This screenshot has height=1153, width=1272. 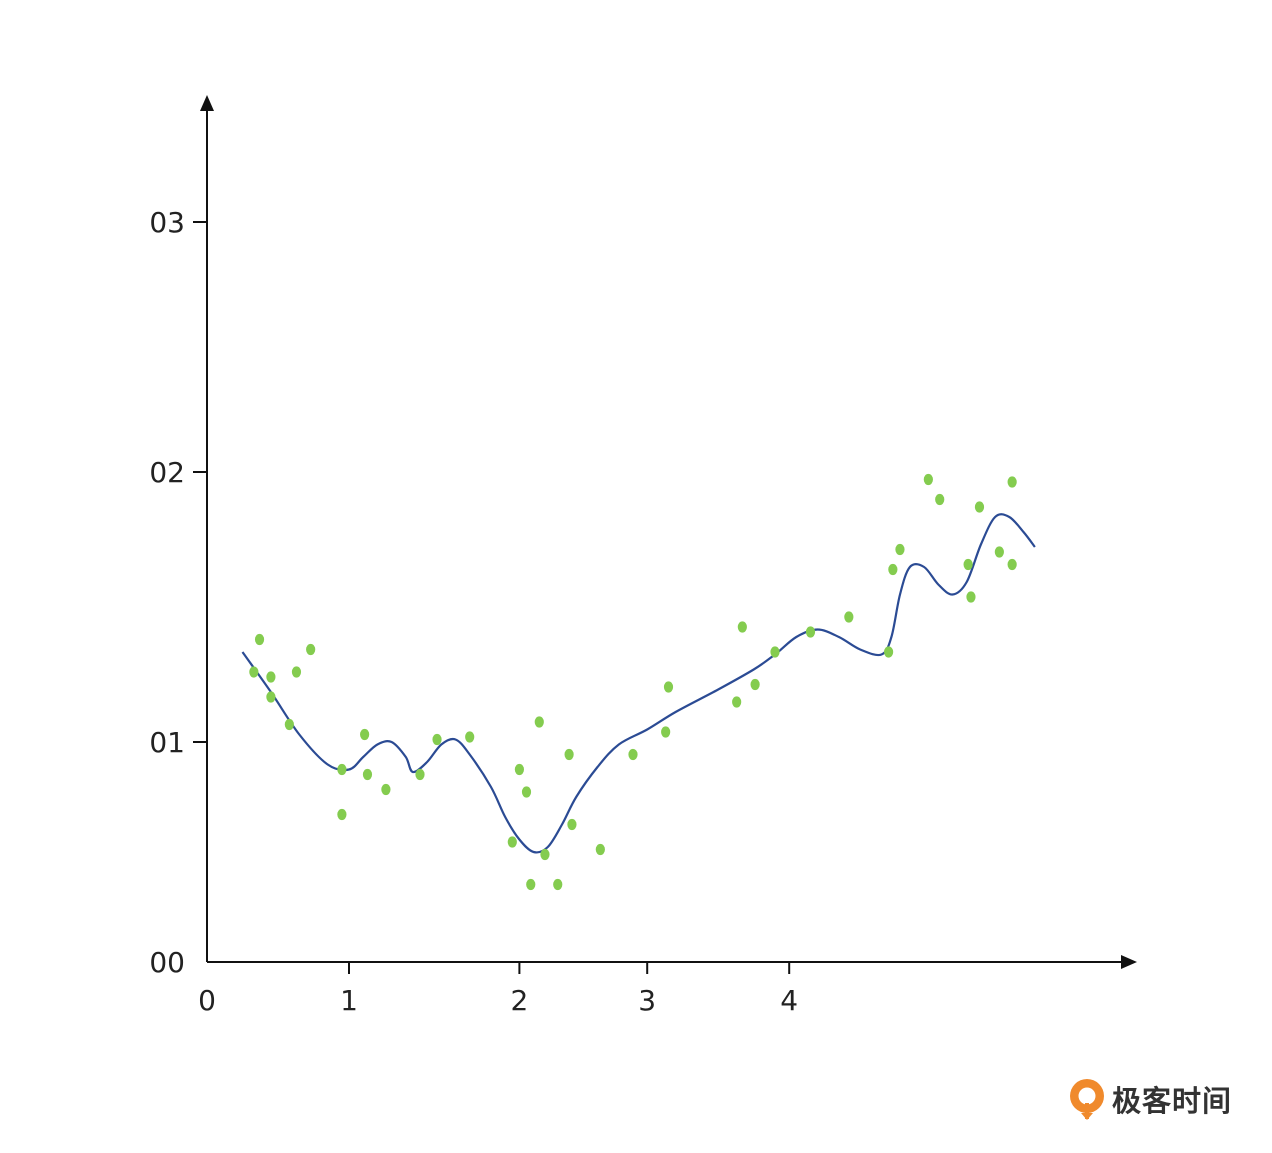 What do you see at coordinates (167, 472) in the screenshot?
I see `y-tick-label: 02` at bounding box center [167, 472].